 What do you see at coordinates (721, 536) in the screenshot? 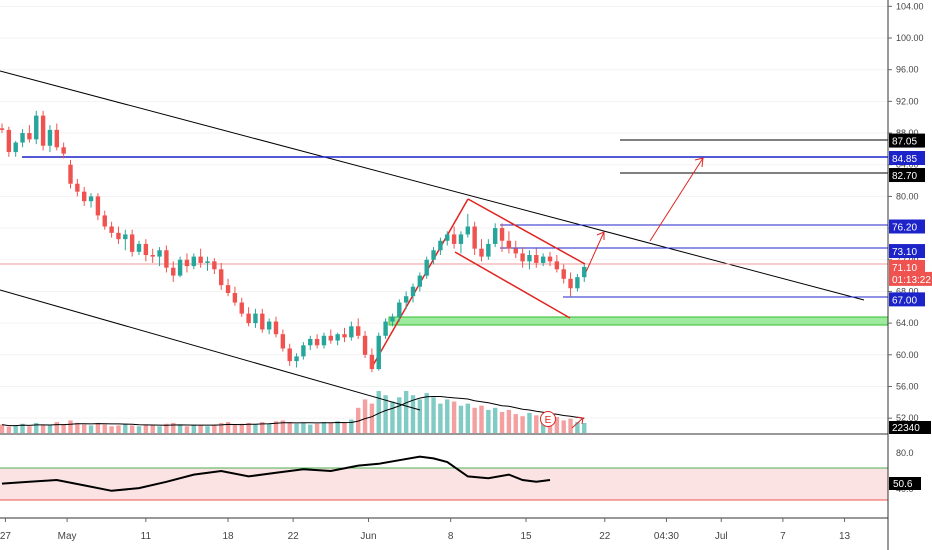
I see `time-tick-label: Jul` at bounding box center [721, 536].